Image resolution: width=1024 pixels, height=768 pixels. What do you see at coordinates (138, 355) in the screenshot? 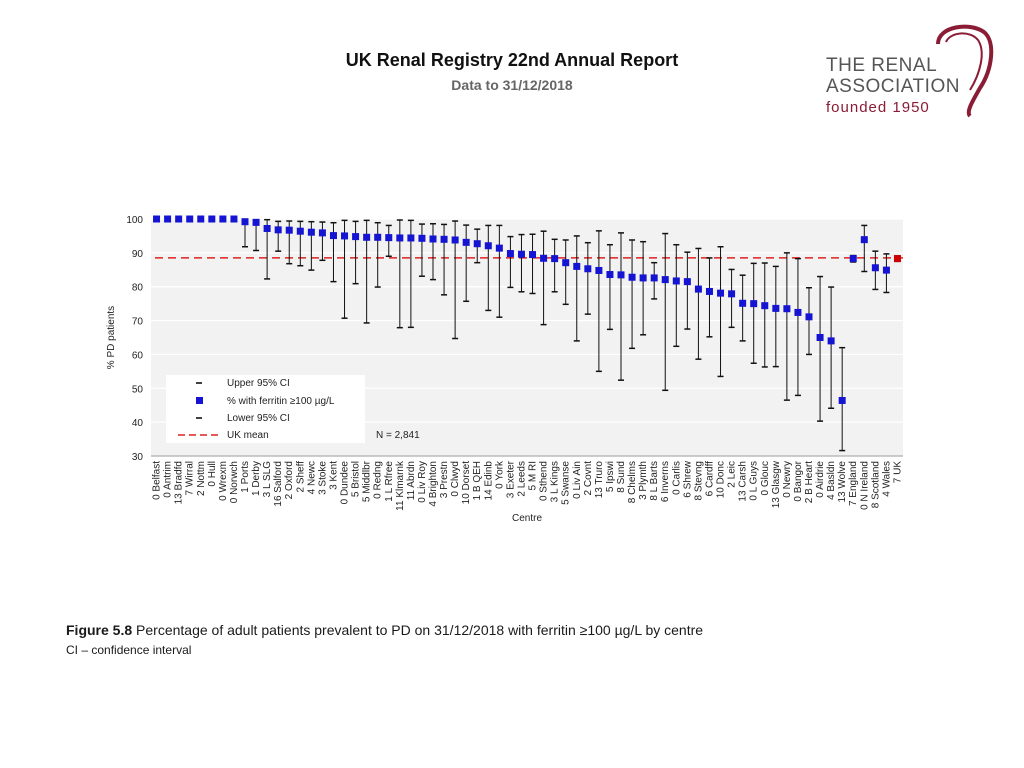
I see `y-tick-label: 60` at bounding box center [138, 355].